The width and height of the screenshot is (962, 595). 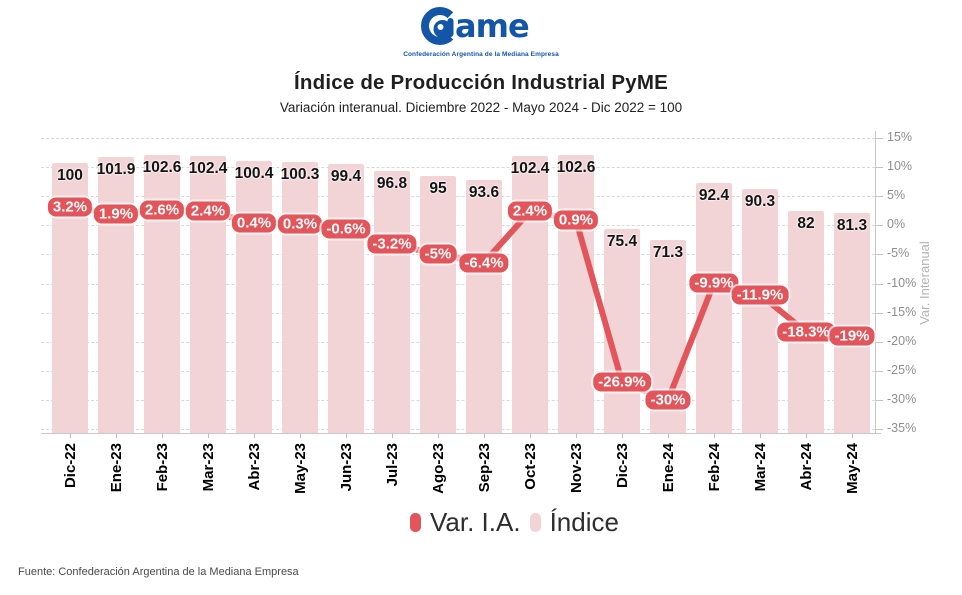 What do you see at coordinates (900, 166) in the screenshot?
I see `right-axis-tick-label: 10%` at bounding box center [900, 166].